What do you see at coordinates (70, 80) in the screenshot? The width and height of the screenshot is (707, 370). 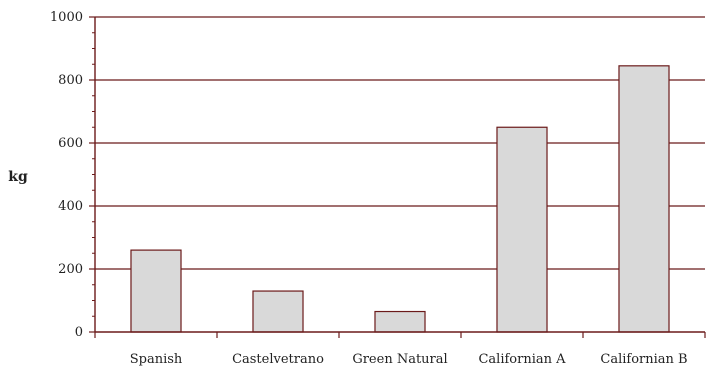 I see `y-tick-label: 800` at bounding box center [70, 80].